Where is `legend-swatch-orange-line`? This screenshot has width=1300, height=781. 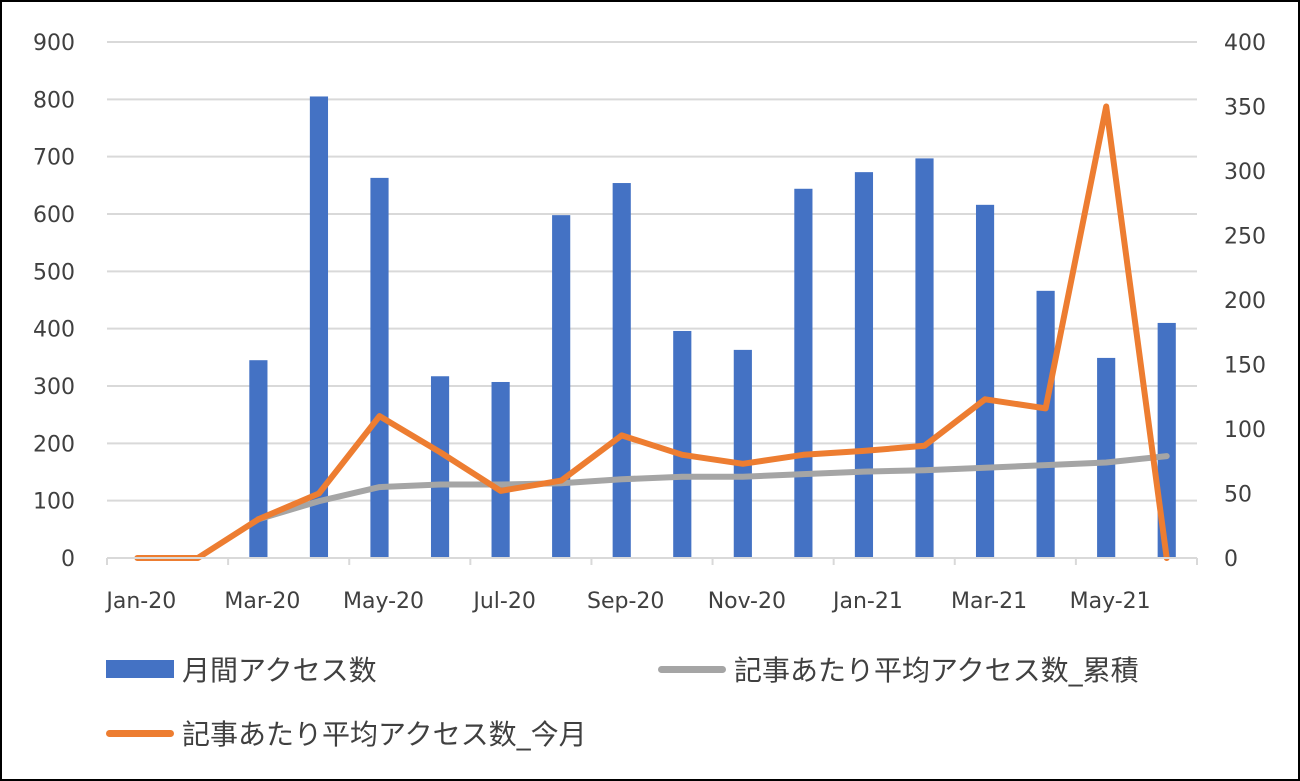 legend-swatch-orange-line is located at coordinates (140, 733).